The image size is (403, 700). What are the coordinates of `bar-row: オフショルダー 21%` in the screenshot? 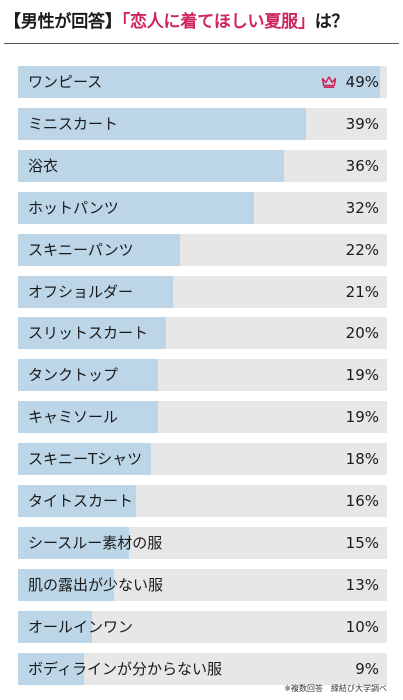 It's located at (202, 292).